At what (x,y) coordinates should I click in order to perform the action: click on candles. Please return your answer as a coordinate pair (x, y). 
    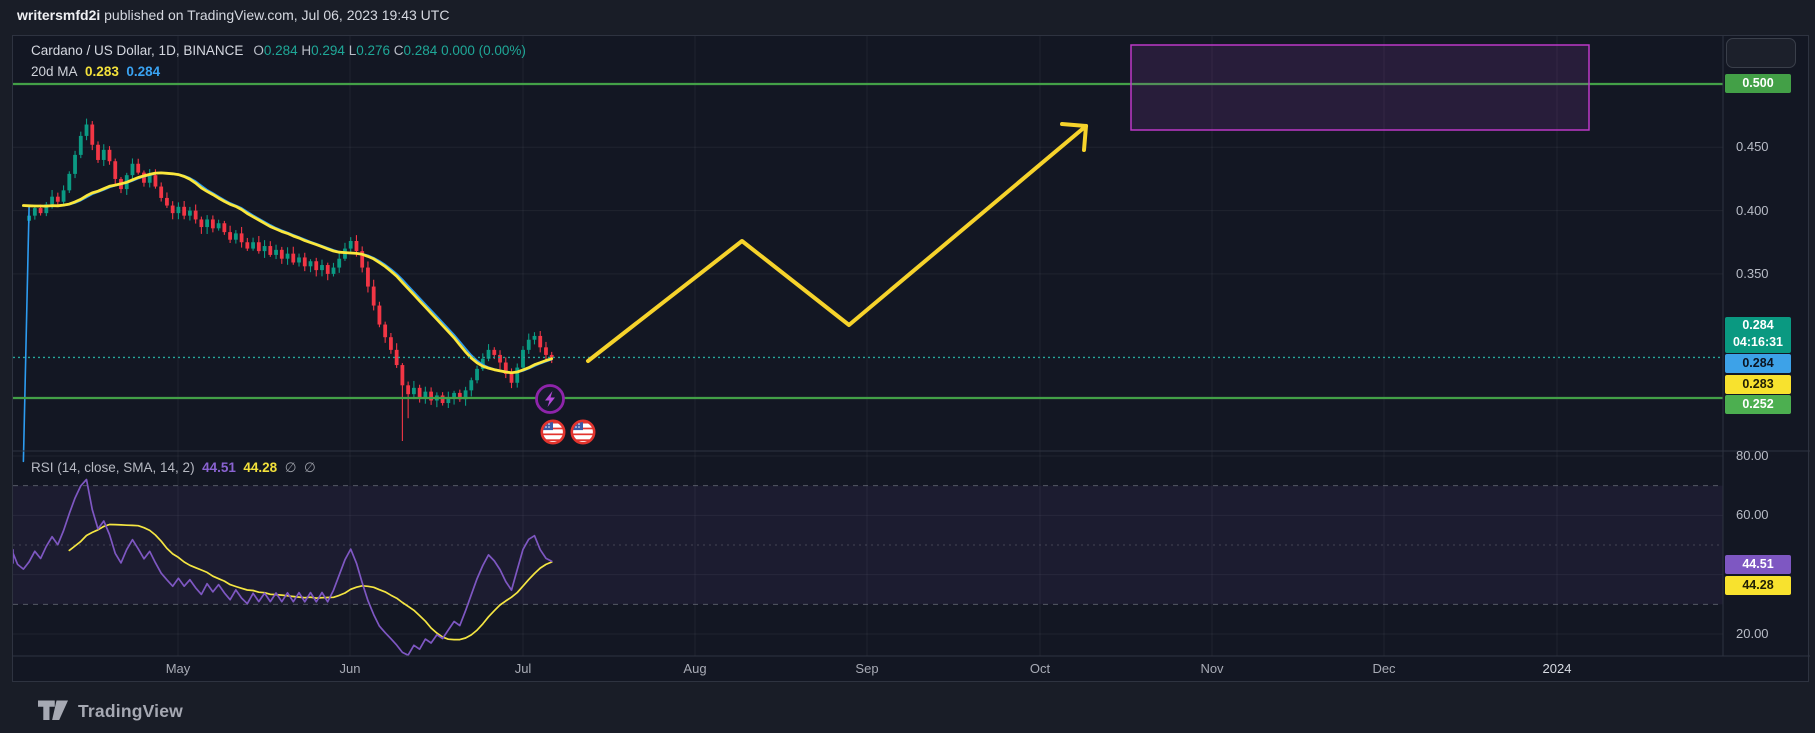
    Looking at the image, I should click on (290, 280).